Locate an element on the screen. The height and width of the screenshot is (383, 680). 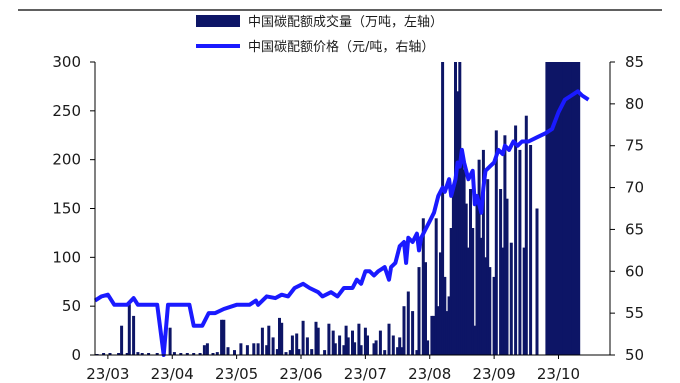
y-left-tick-label: 100 is located at coordinates (66, 257).